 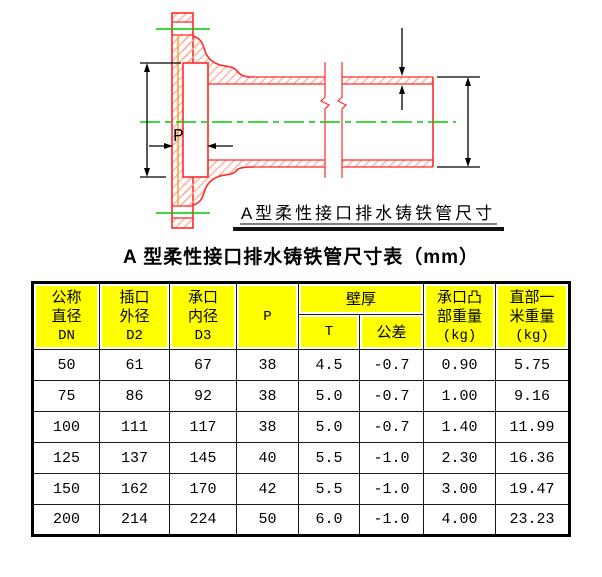 I want to click on cell-d3: 170, so click(x=202, y=489).